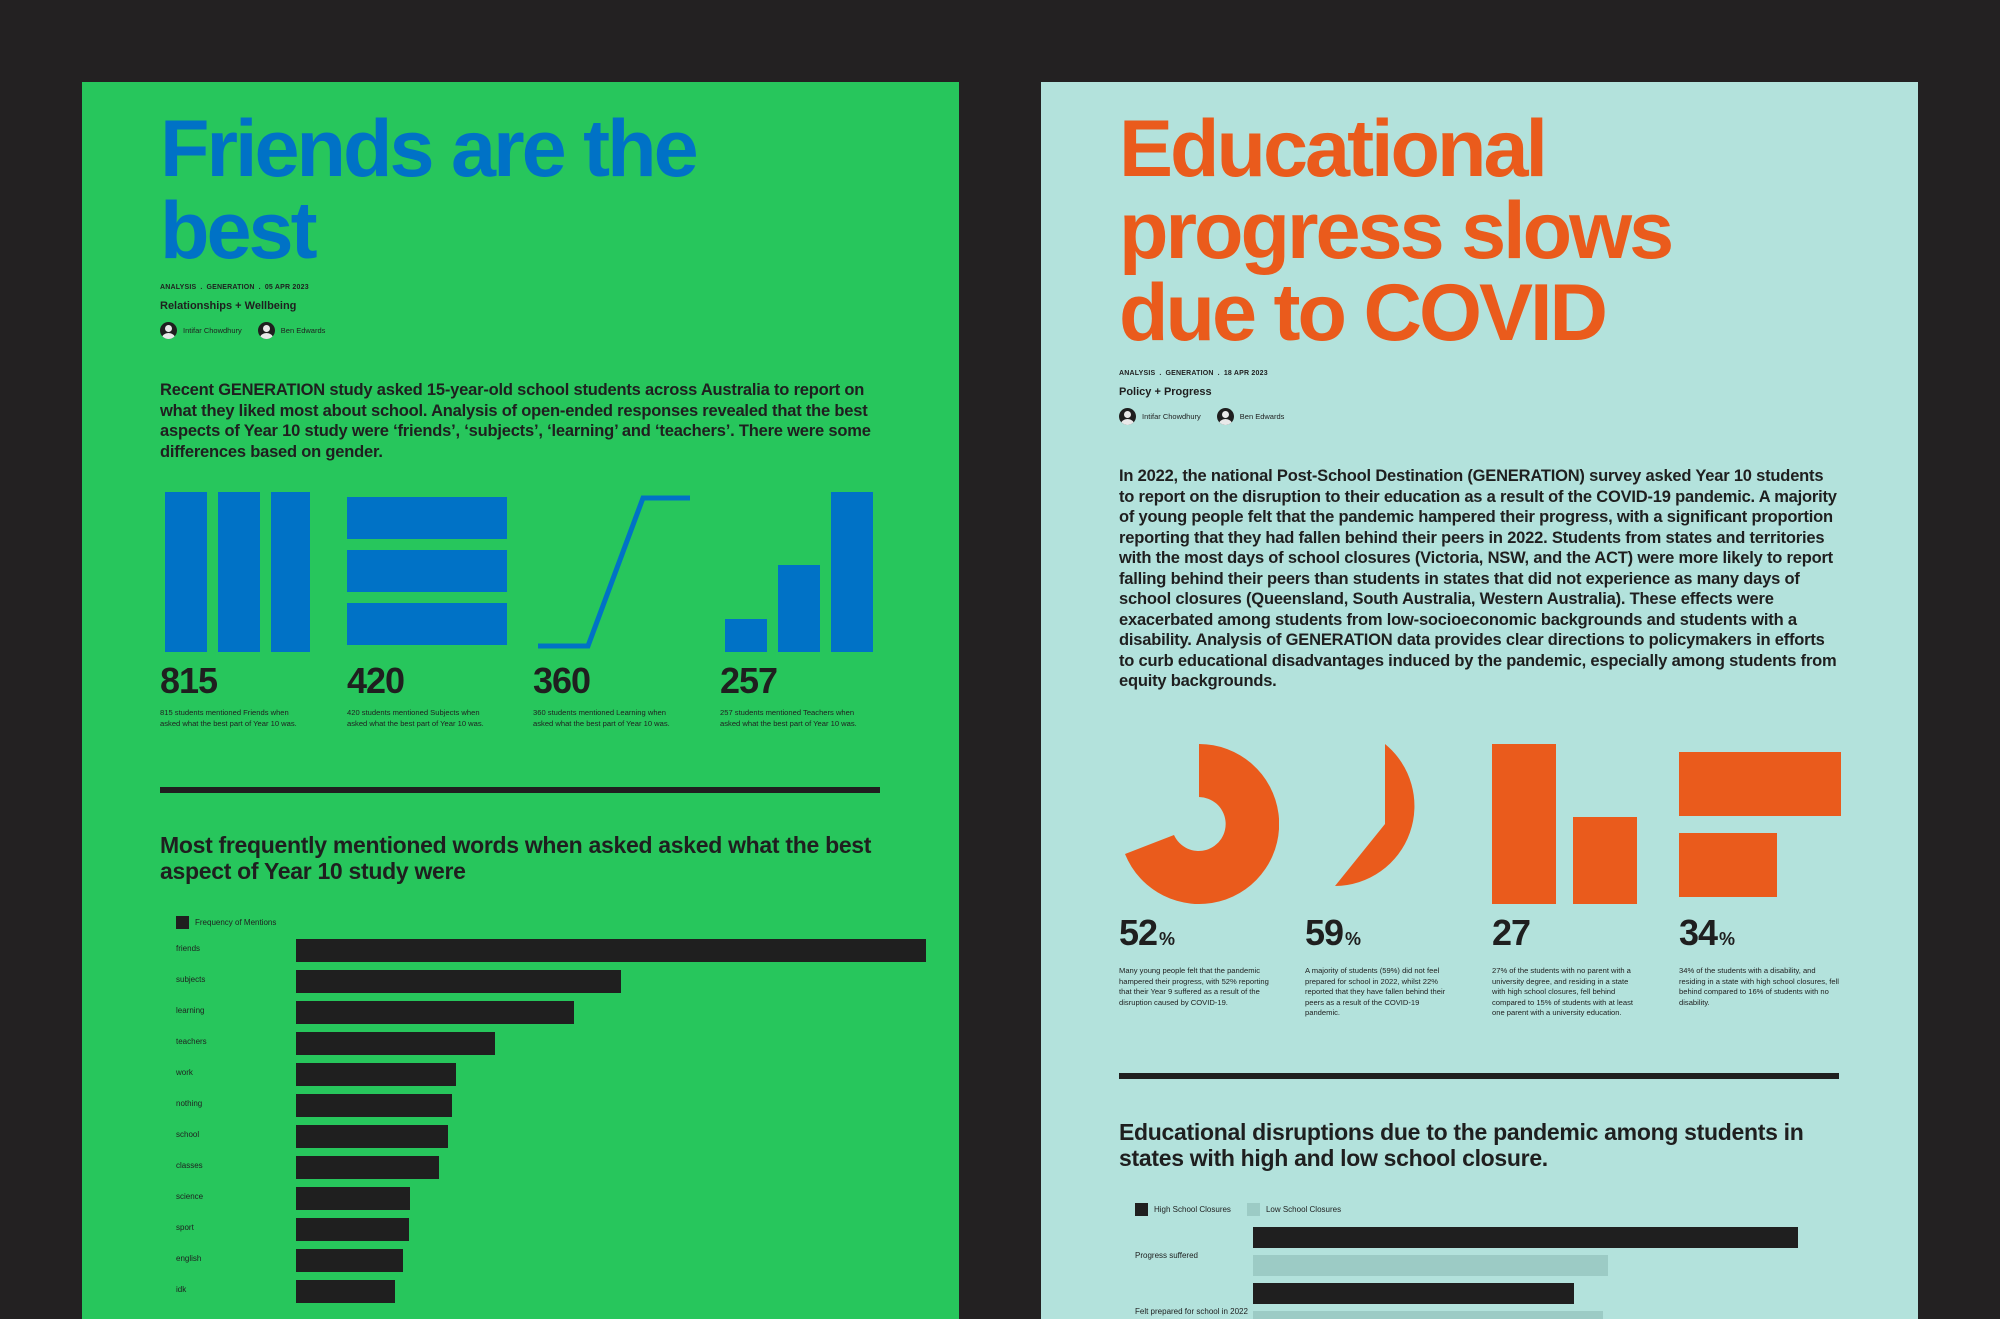 This screenshot has height=1319, width=2000. Describe the element at coordinates (190, 1196) in the screenshot. I see `bar-label: science` at that location.